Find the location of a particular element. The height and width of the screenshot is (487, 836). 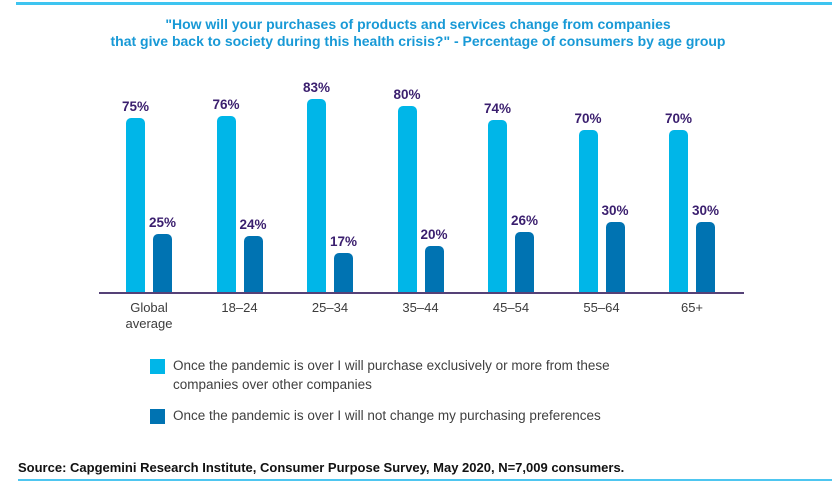

bar-value-label: 75% is located at coordinates (135, 106).